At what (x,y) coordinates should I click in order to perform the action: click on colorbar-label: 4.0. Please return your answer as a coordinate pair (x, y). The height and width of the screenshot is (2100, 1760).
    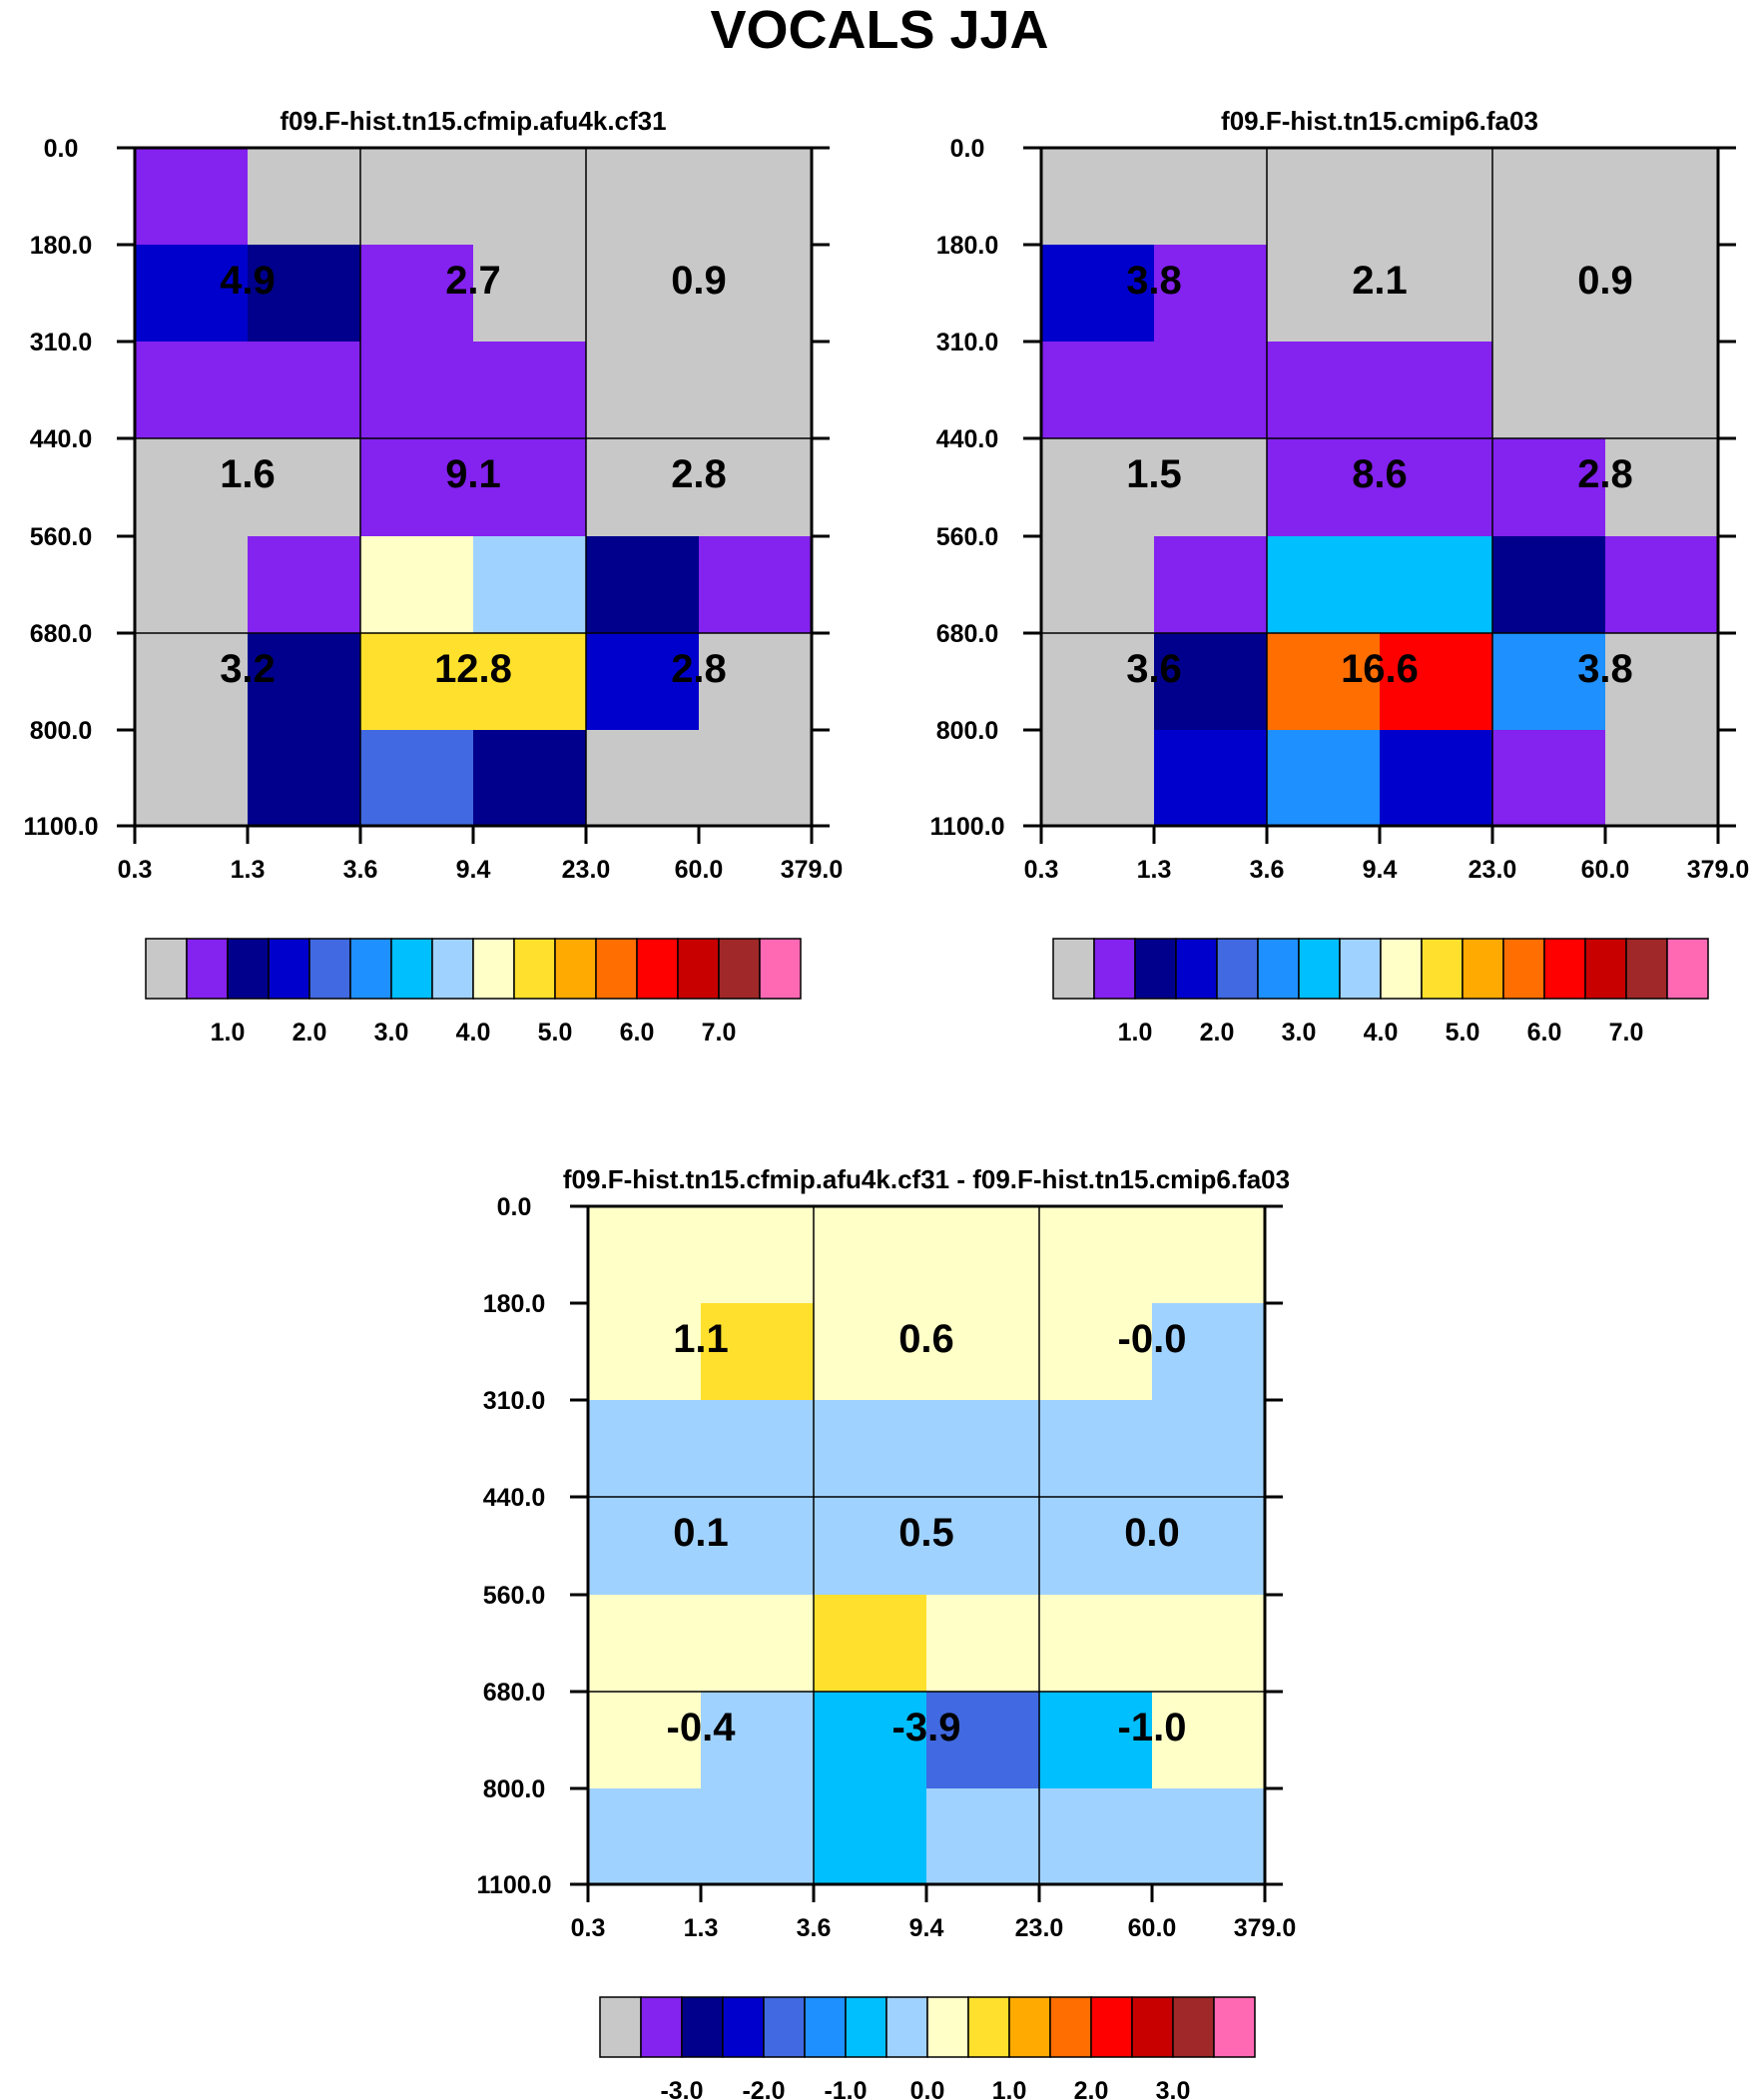
    Looking at the image, I should click on (1381, 1033).